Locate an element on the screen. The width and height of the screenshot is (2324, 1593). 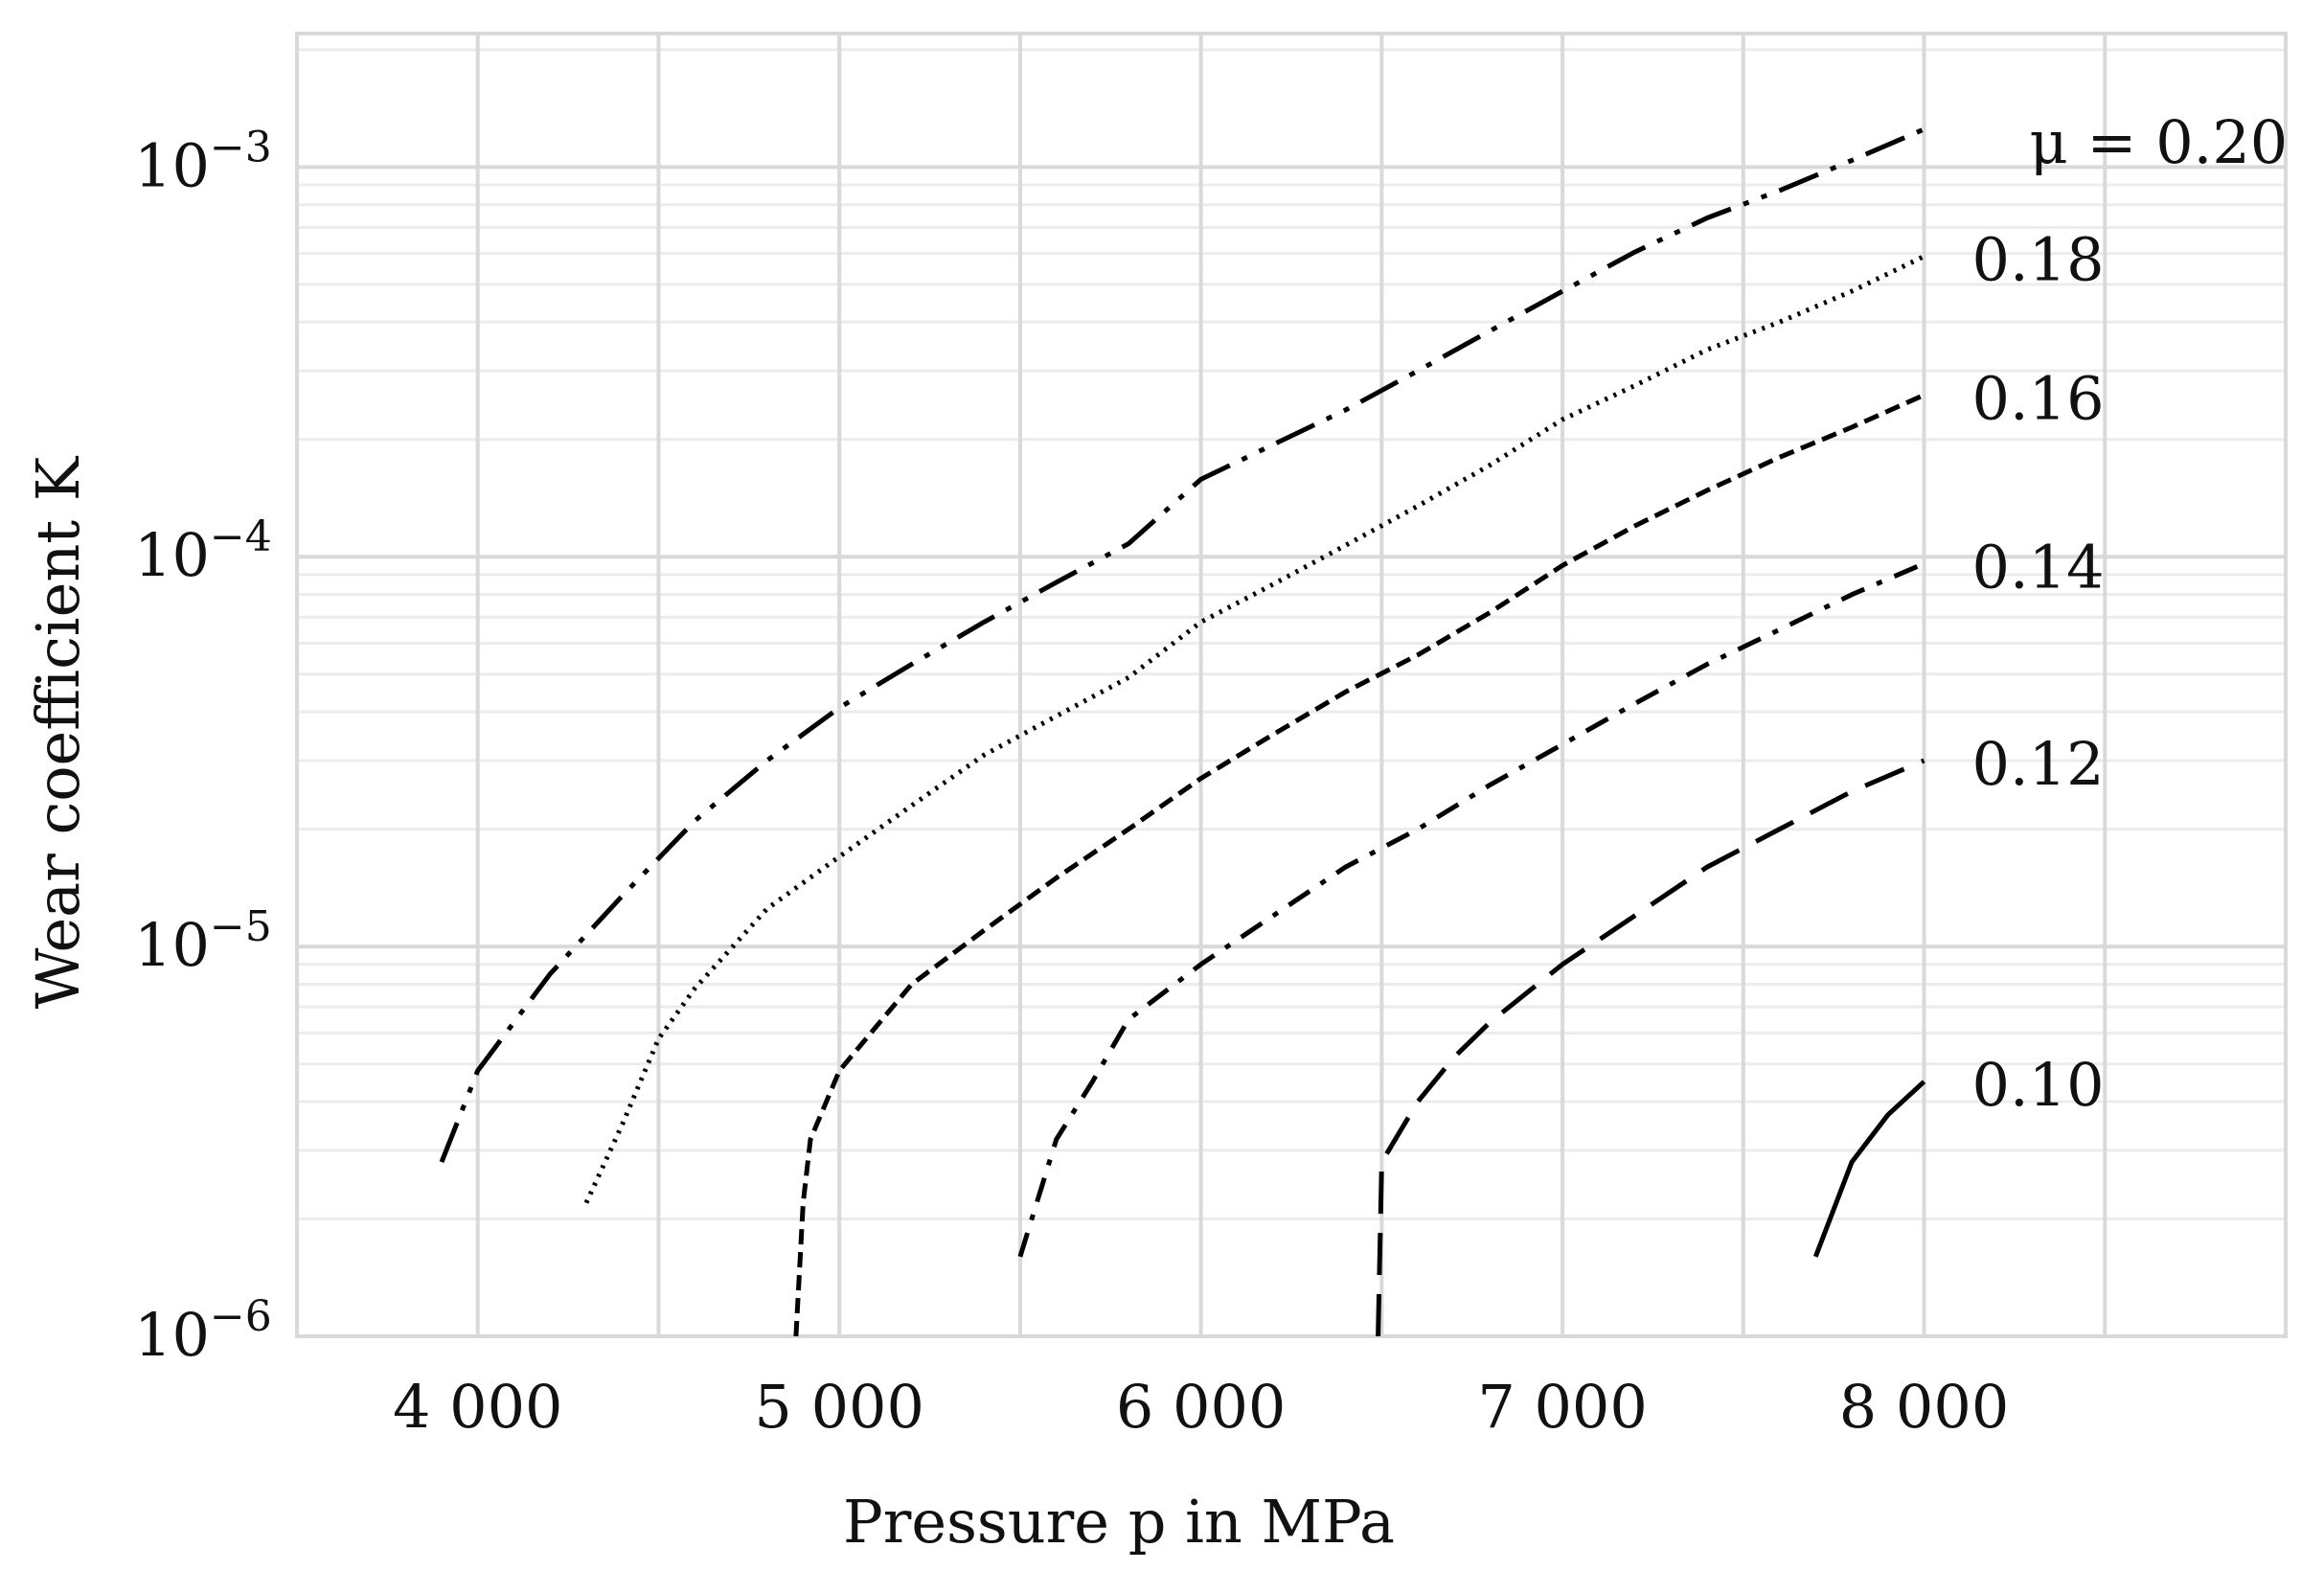
series-label: 0.14 is located at coordinates (2038, 567).